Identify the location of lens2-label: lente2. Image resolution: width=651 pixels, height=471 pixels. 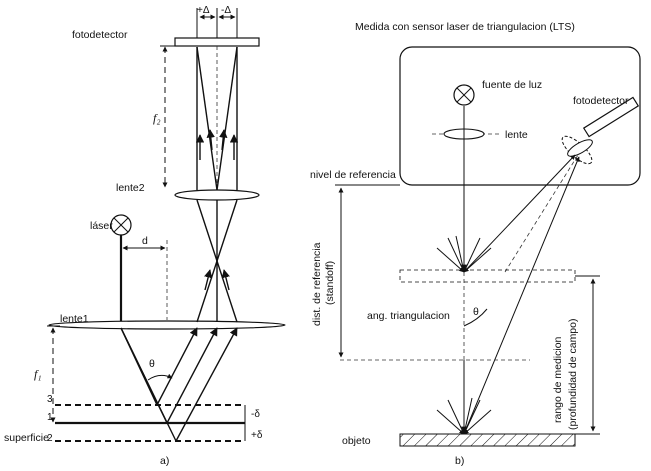
(130, 188).